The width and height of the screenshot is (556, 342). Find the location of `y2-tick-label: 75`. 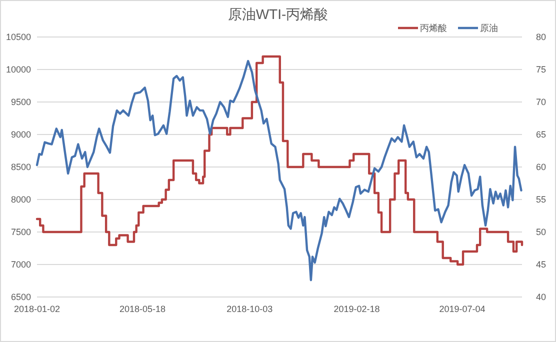

y2-tick-label: 75 is located at coordinates (541, 69).